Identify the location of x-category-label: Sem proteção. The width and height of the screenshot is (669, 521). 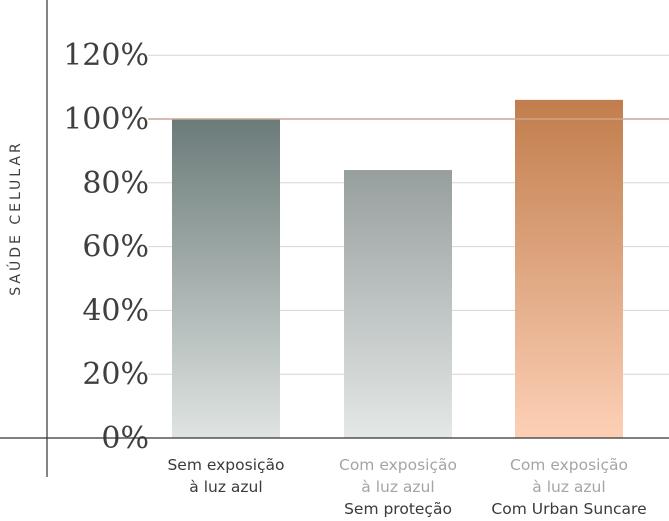
(398, 509).